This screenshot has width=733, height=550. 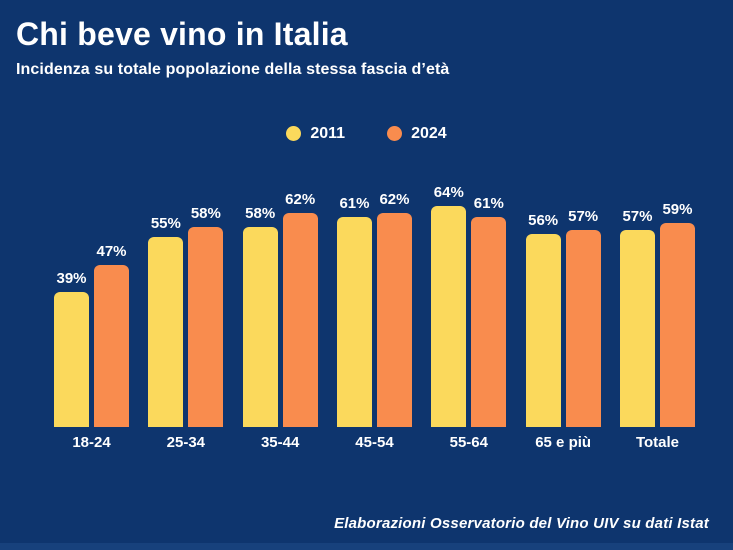 I want to click on bar-column-2024: 61%, so click(x=489, y=310).